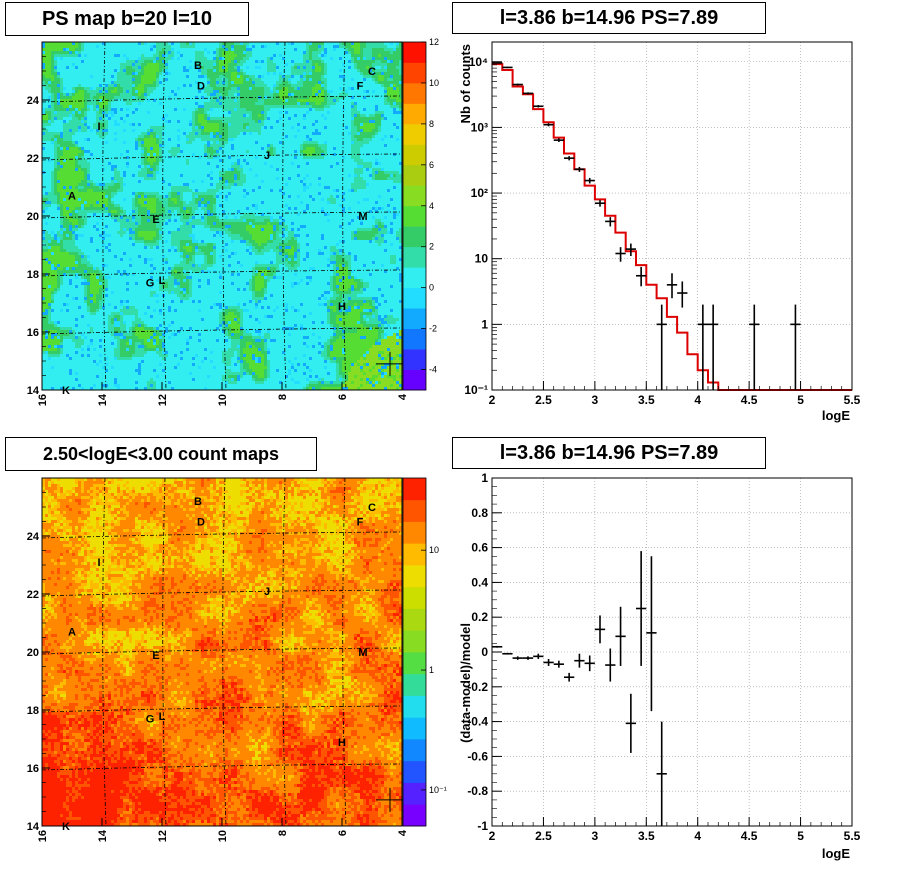  What do you see at coordinates (477, 791) in the screenshot?
I see `residuals-y-tick-label: -0.8` at bounding box center [477, 791].